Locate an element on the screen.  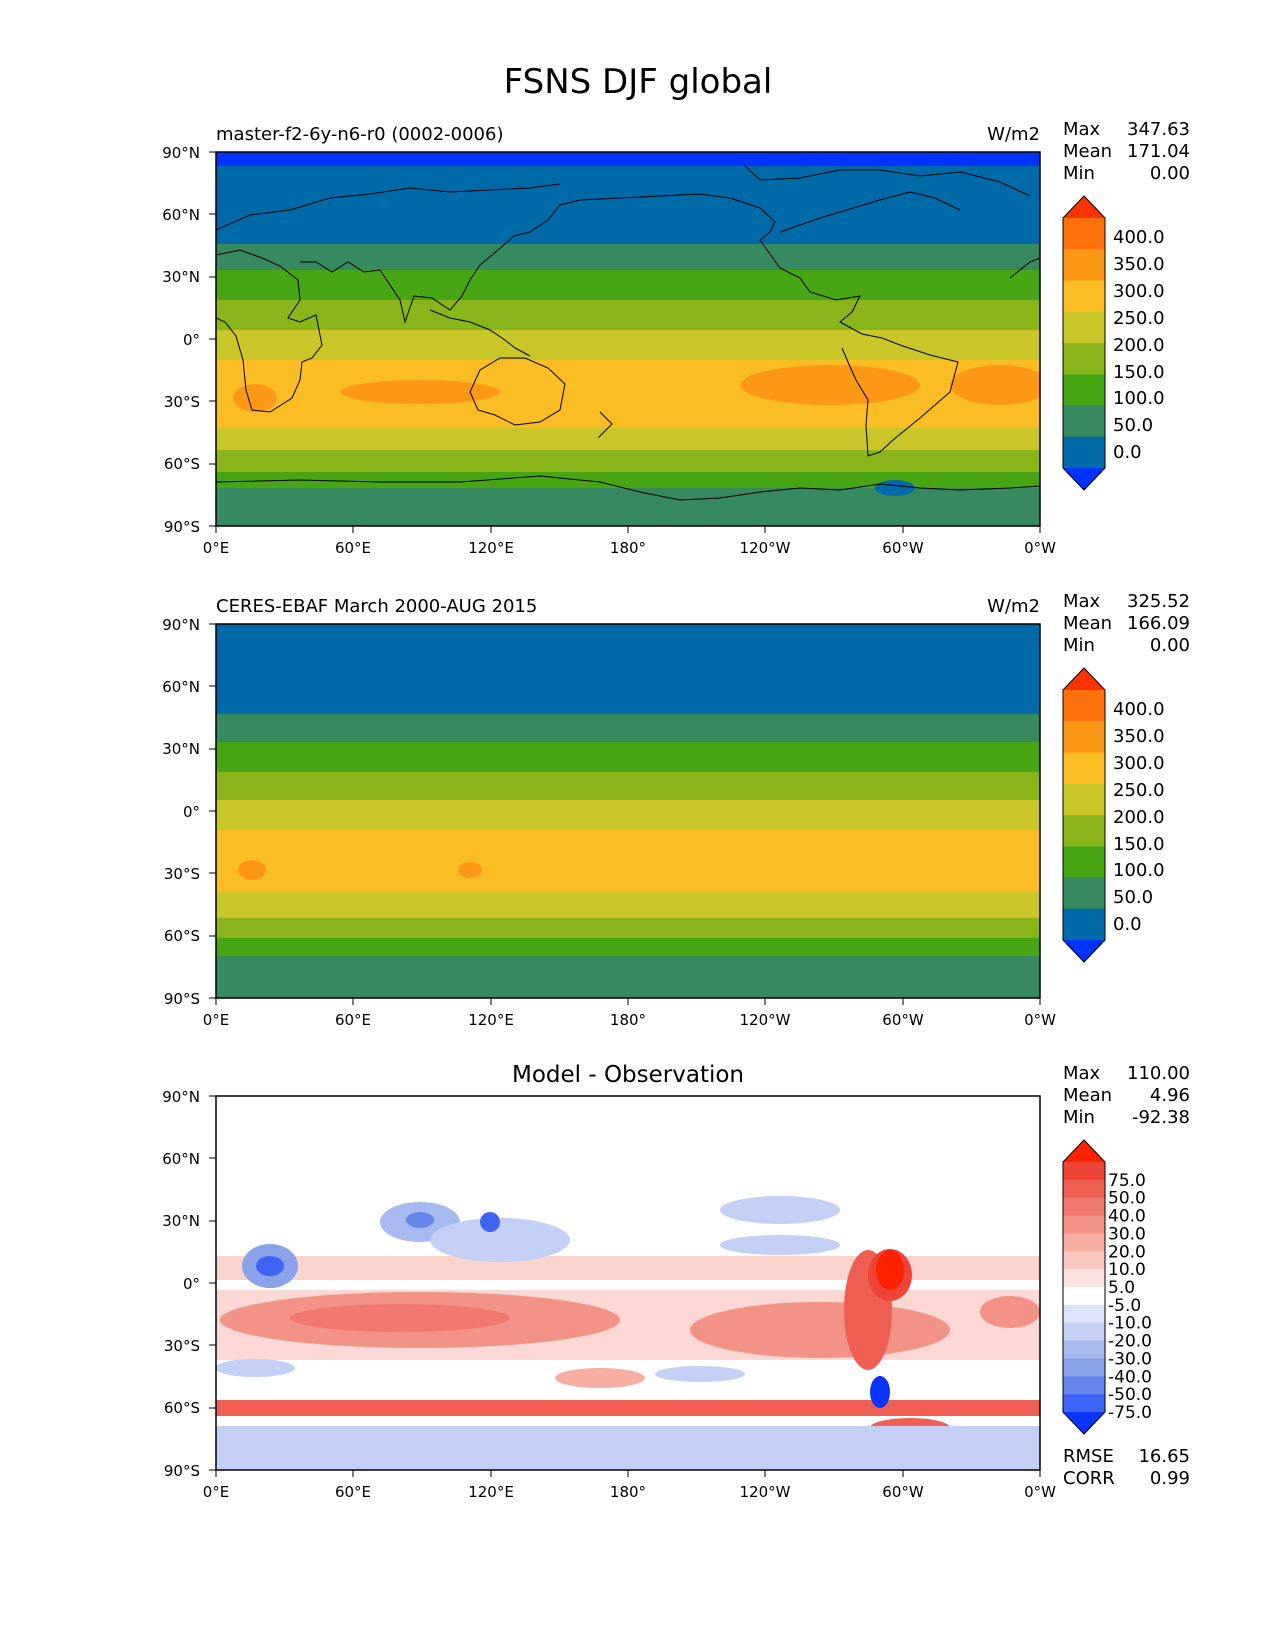
colorbar-tick-label: 100.0 is located at coordinates (1139, 870).